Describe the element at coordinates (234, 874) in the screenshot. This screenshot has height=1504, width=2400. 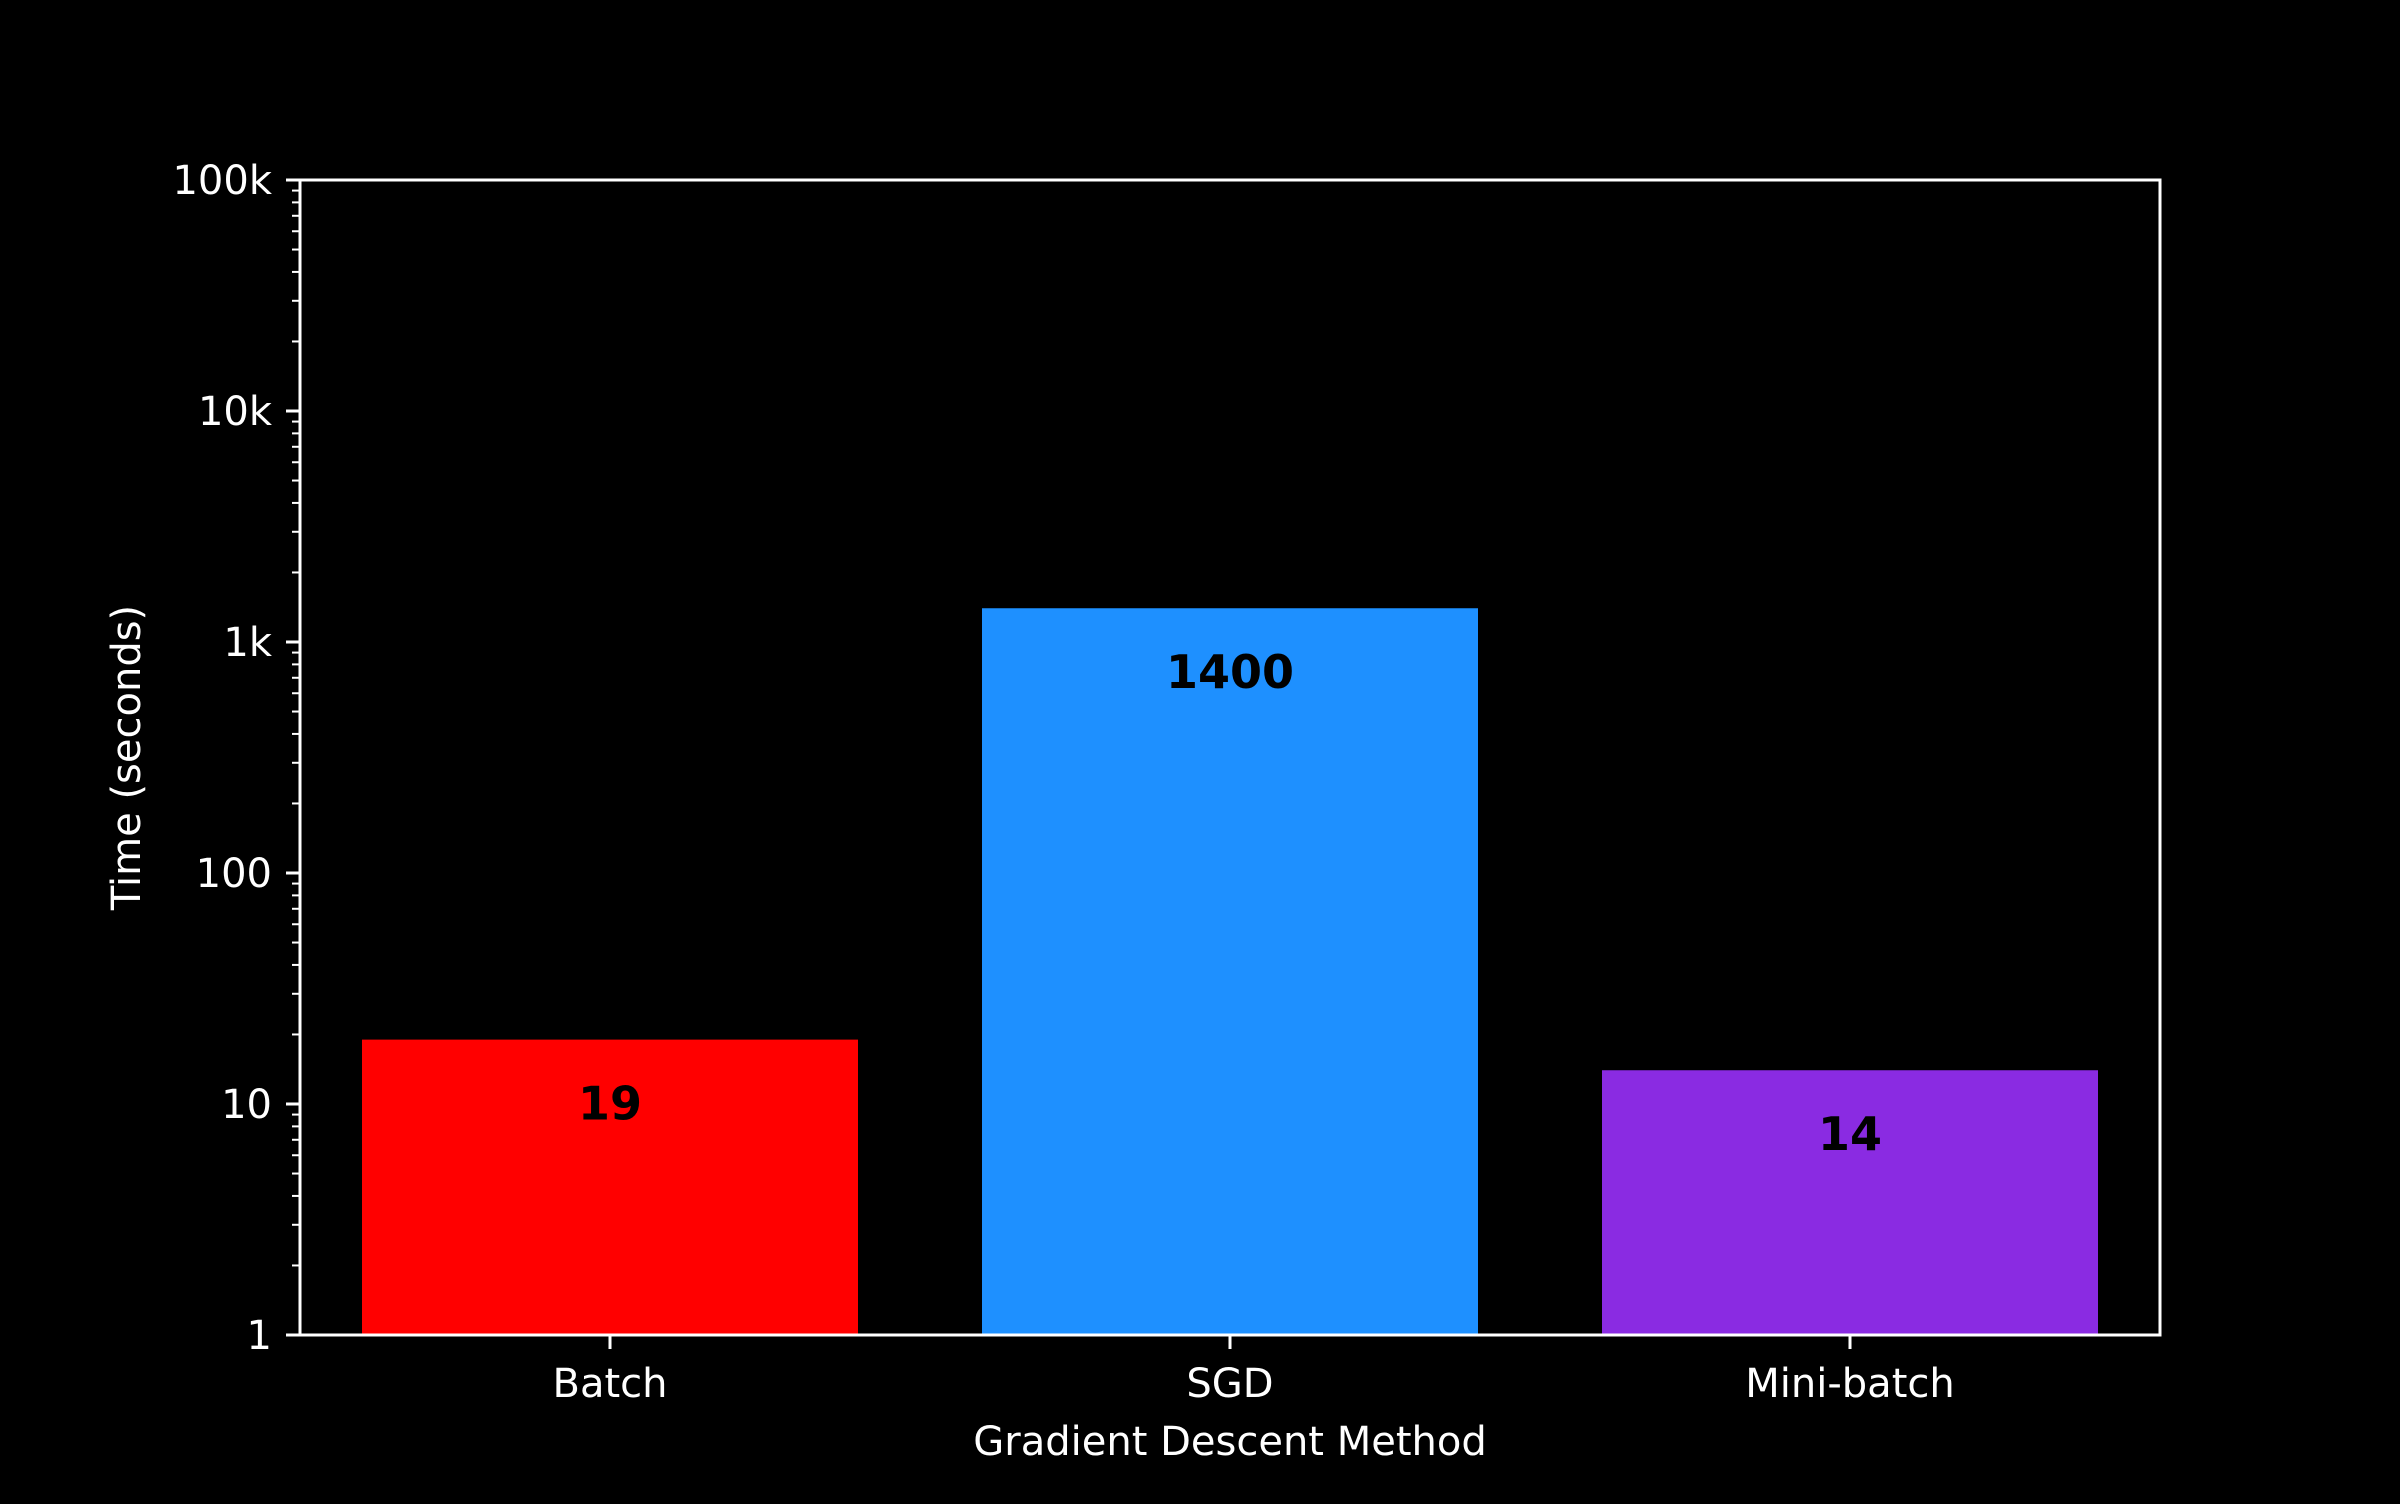
I see `y-tick-label: 100` at that location.